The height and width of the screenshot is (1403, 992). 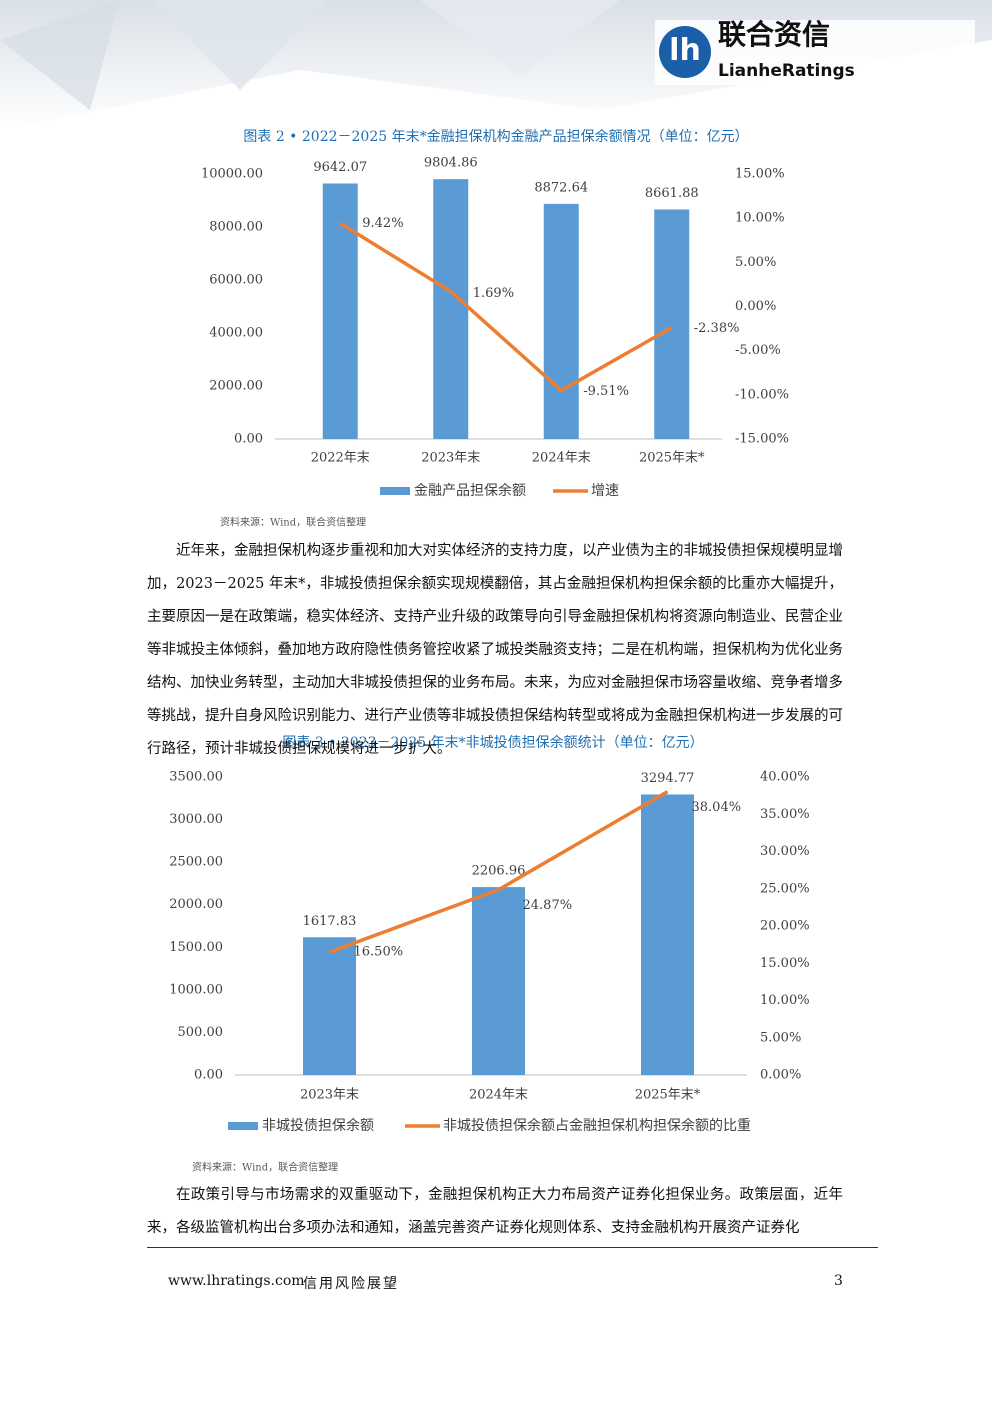 I want to click on legend-label: 增速, so click(x=605, y=491).